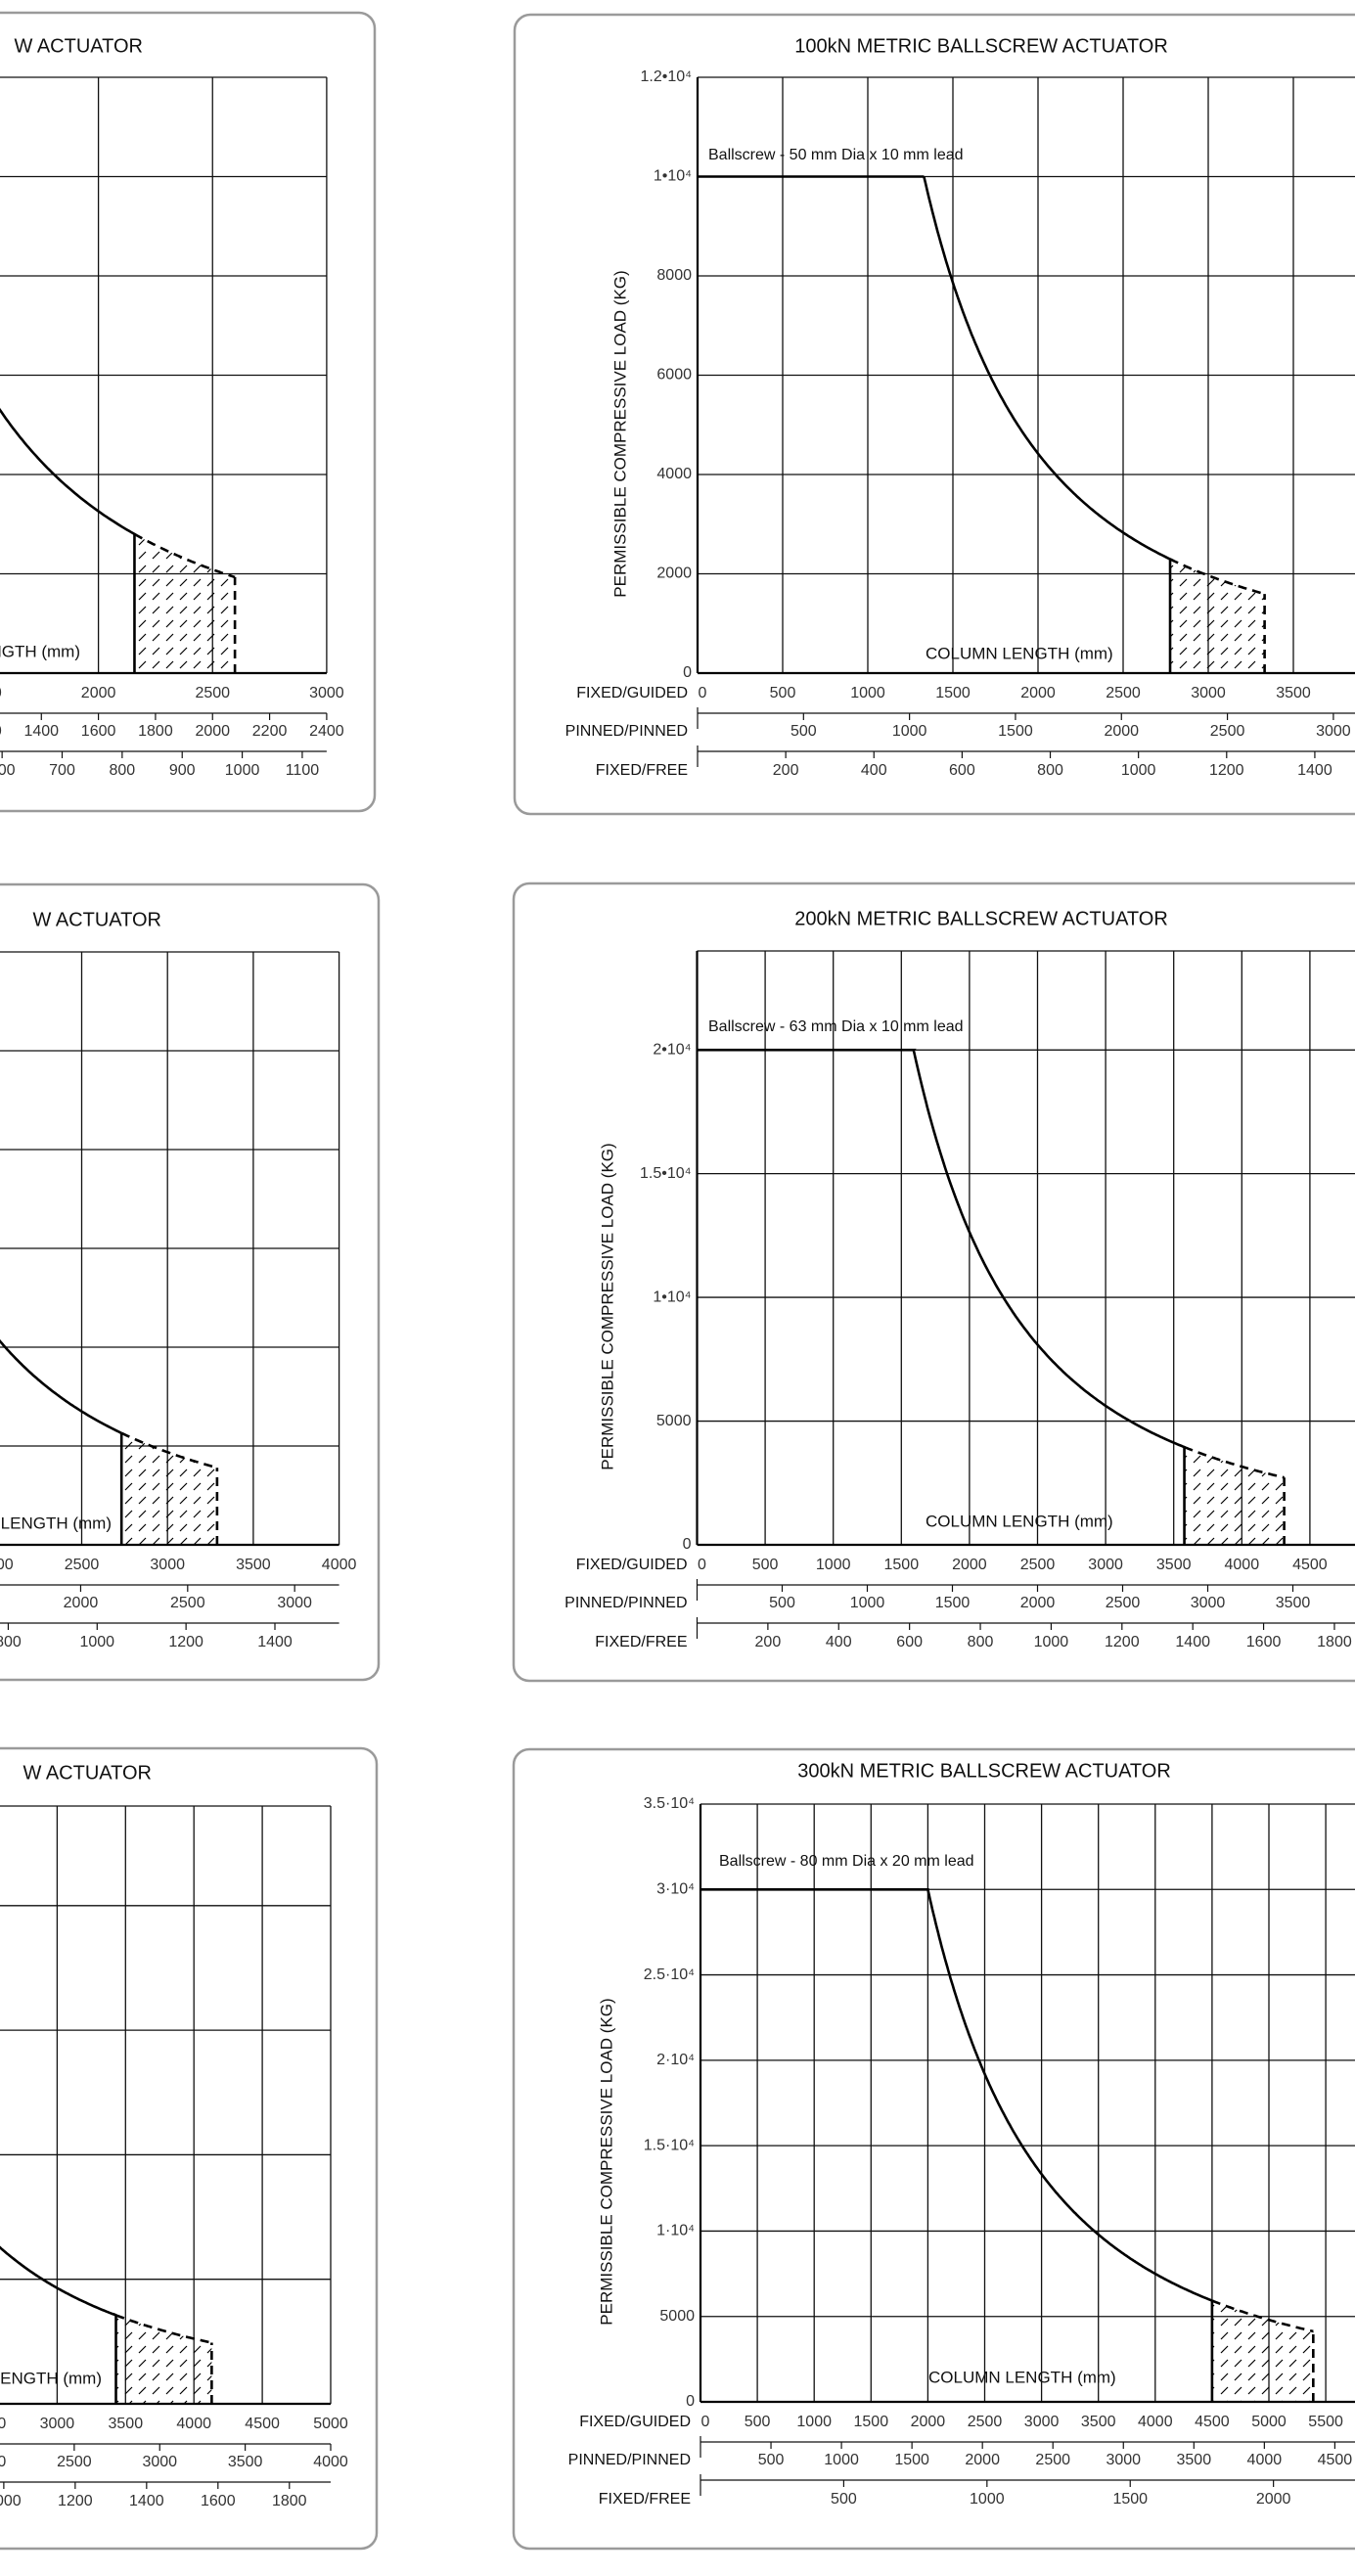 The height and width of the screenshot is (2576, 1355). What do you see at coordinates (669, 2145) in the screenshot?
I see `y-tick-label: 1.5·10⁴` at bounding box center [669, 2145].